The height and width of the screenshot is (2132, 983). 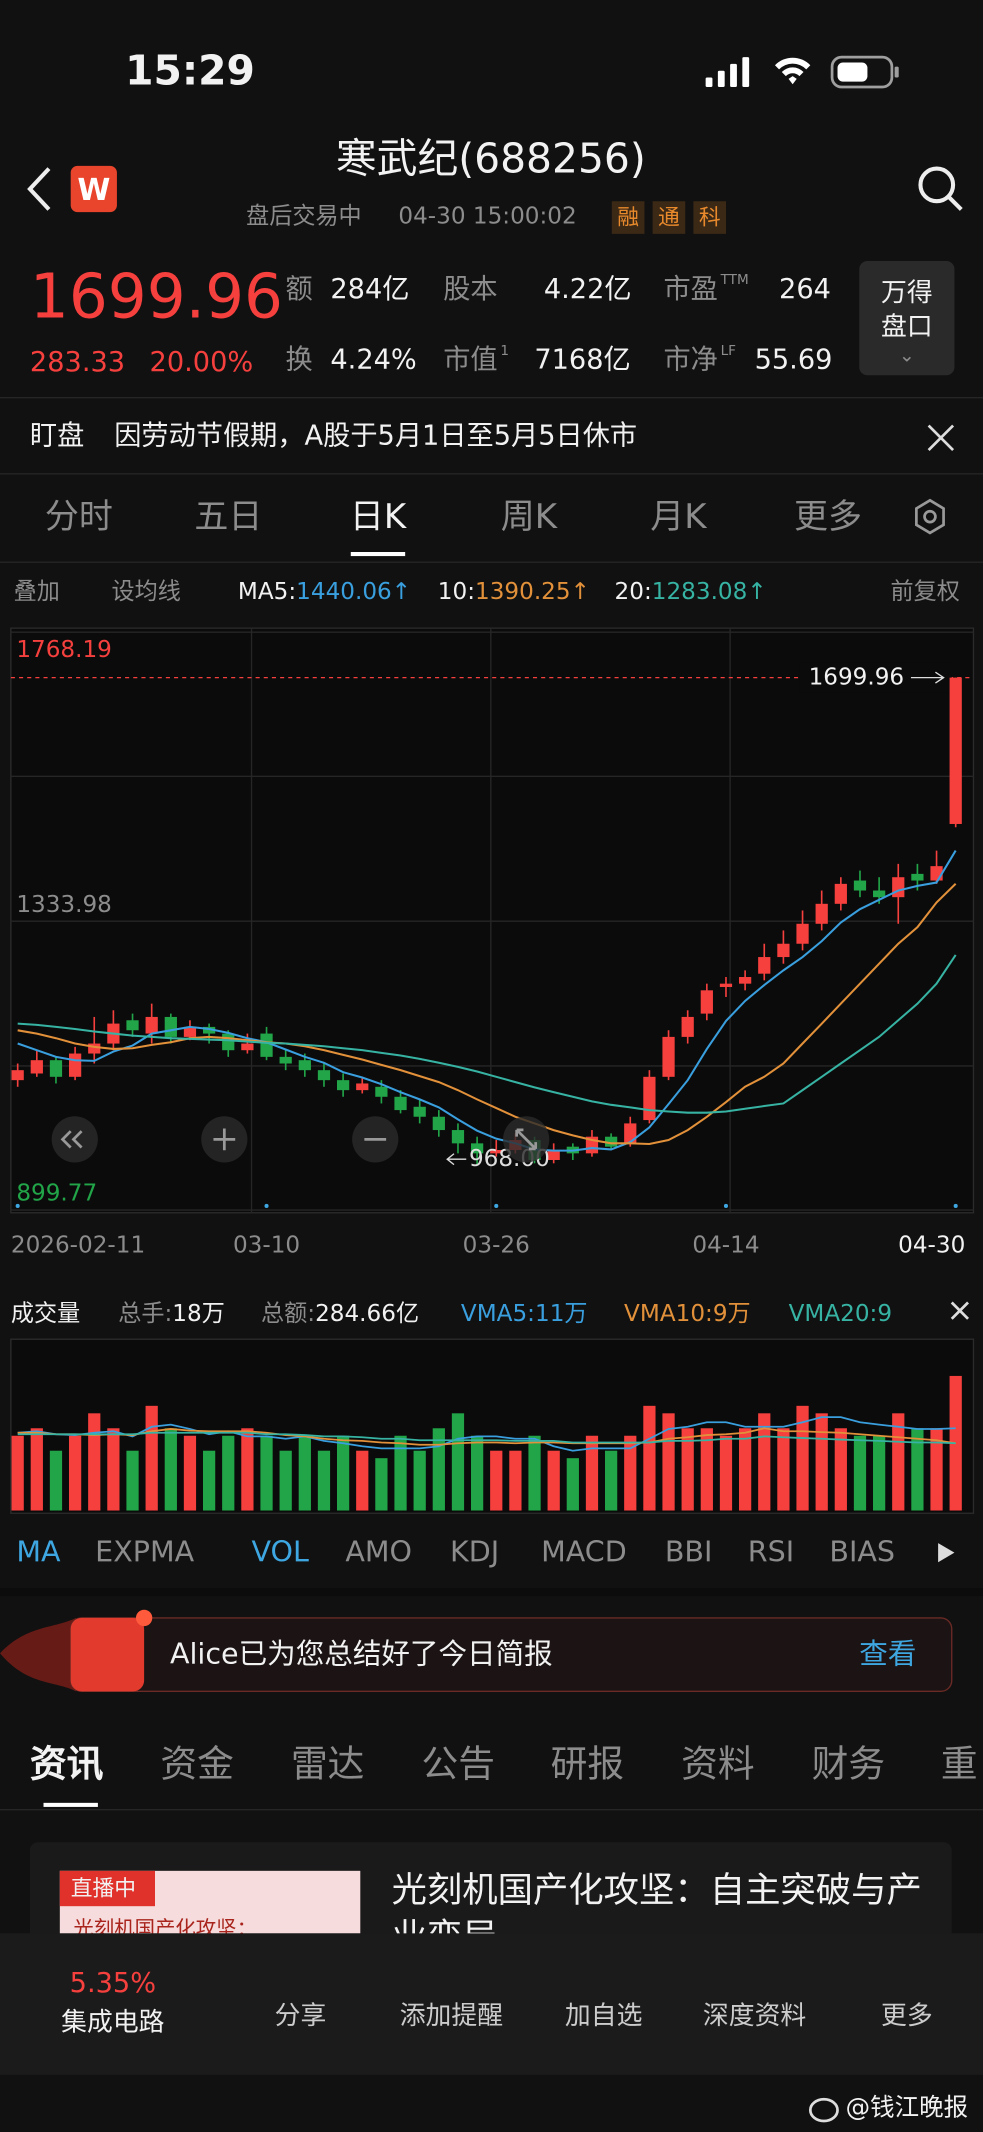 I want to click on news-tab: 公告, so click(x=458, y=1764).